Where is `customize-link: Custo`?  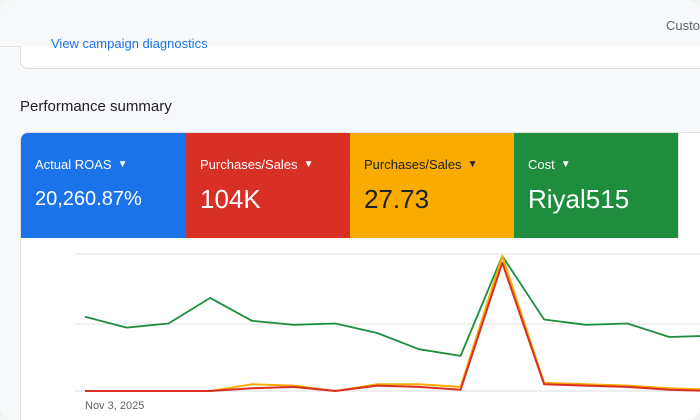 customize-link: Custo is located at coordinates (683, 25).